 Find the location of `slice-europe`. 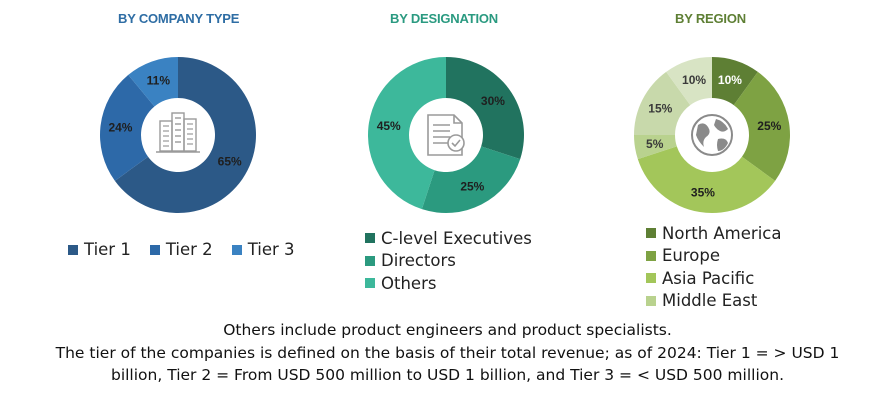

slice-europe is located at coordinates (761, 126).